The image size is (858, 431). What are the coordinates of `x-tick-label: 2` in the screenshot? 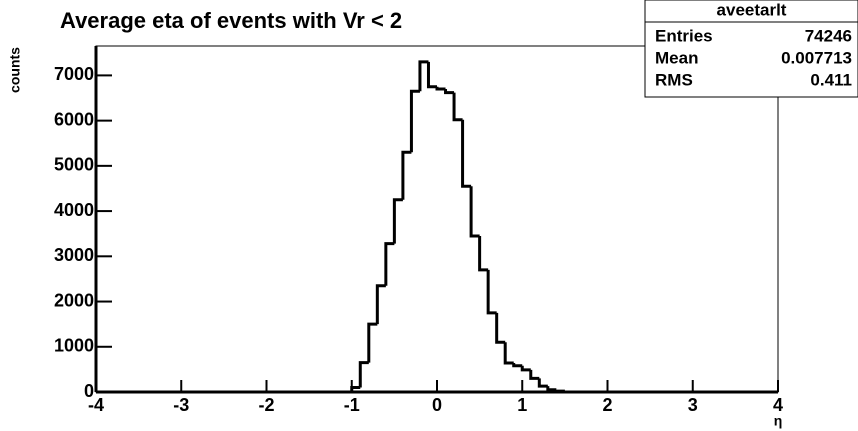 It's located at (607, 405).